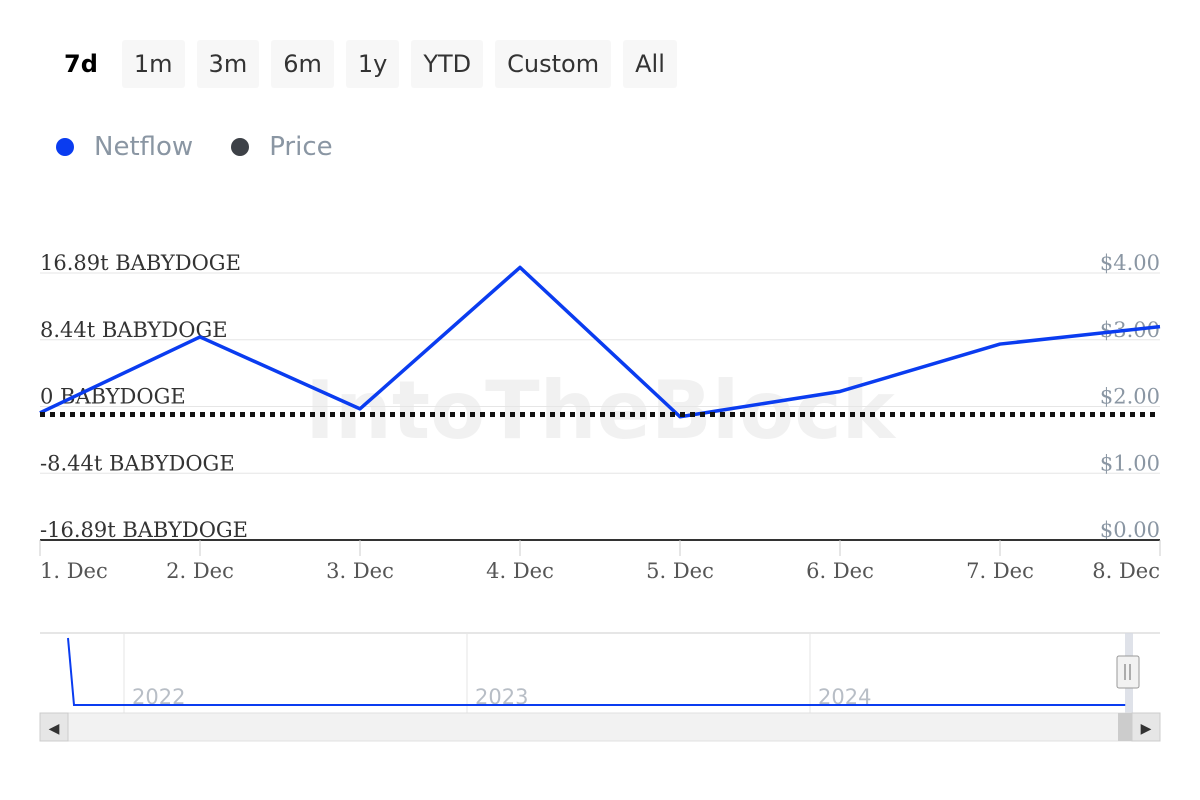  What do you see at coordinates (1126, 727) in the screenshot?
I see `scrollbar-thumb` at bounding box center [1126, 727].